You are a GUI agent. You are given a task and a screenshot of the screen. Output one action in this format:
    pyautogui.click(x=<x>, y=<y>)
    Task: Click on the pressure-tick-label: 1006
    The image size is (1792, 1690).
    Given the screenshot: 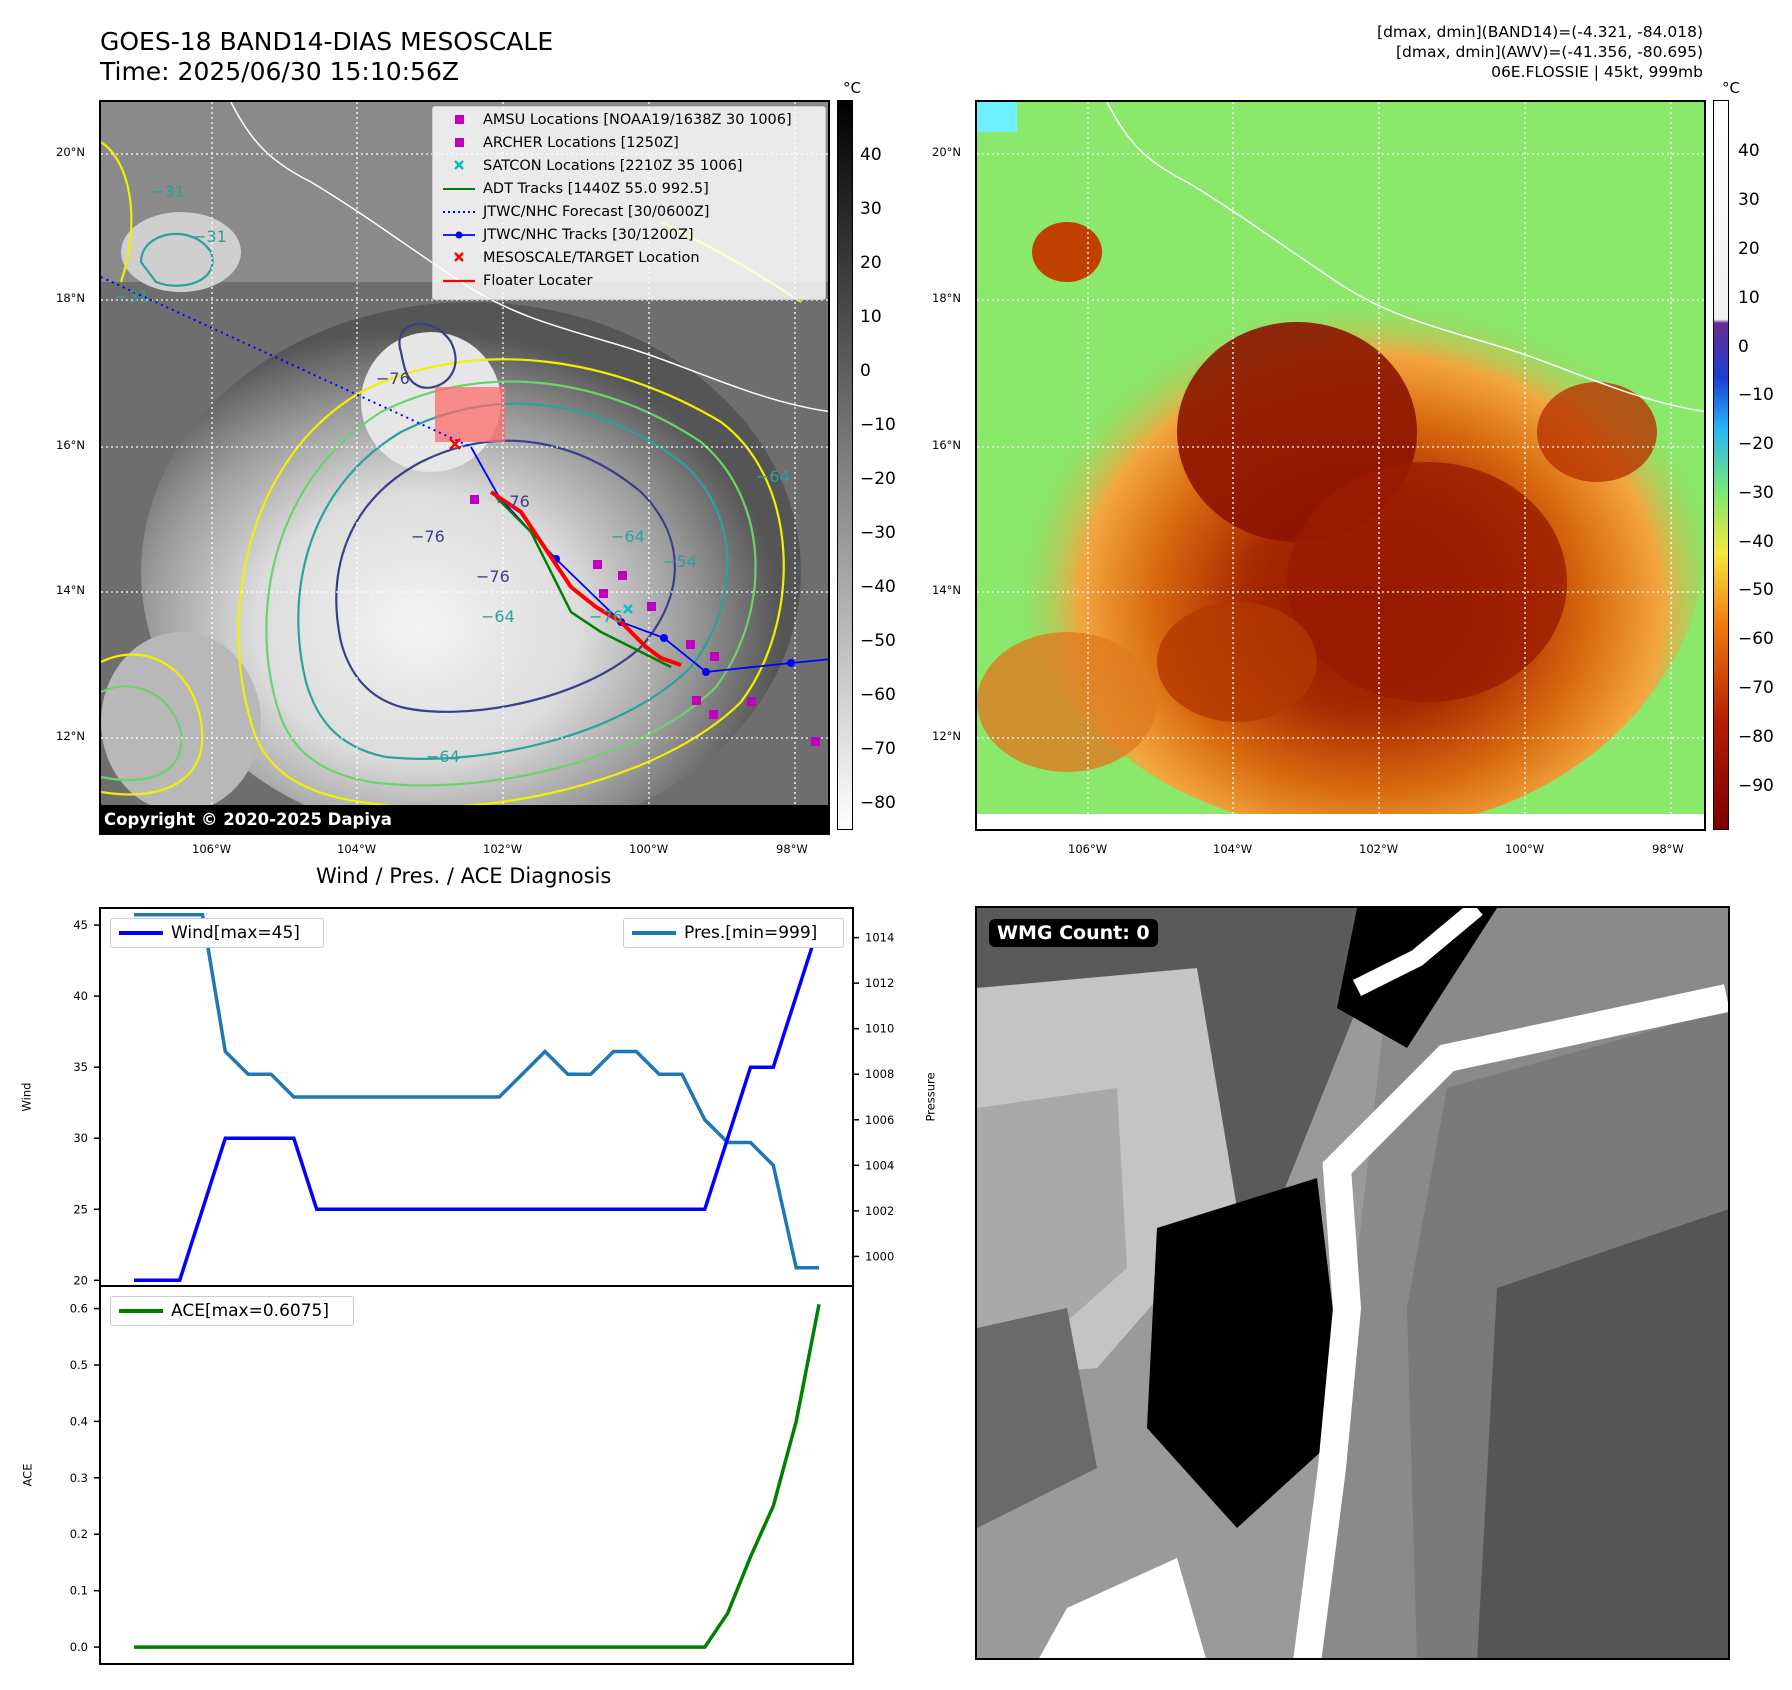 What is the action you would take?
    pyautogui.click(x=879, y=1120)
    